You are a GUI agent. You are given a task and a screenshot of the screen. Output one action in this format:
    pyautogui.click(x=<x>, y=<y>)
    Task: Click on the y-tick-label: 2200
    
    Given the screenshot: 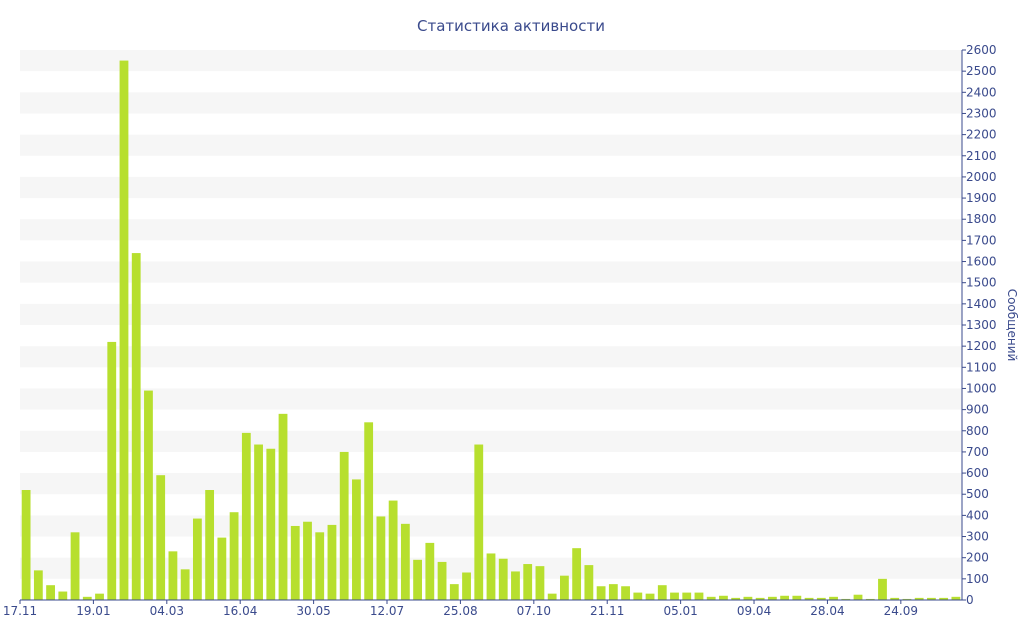 What is the action you would take?
    pyautogui.click(x=981, y=135)
    